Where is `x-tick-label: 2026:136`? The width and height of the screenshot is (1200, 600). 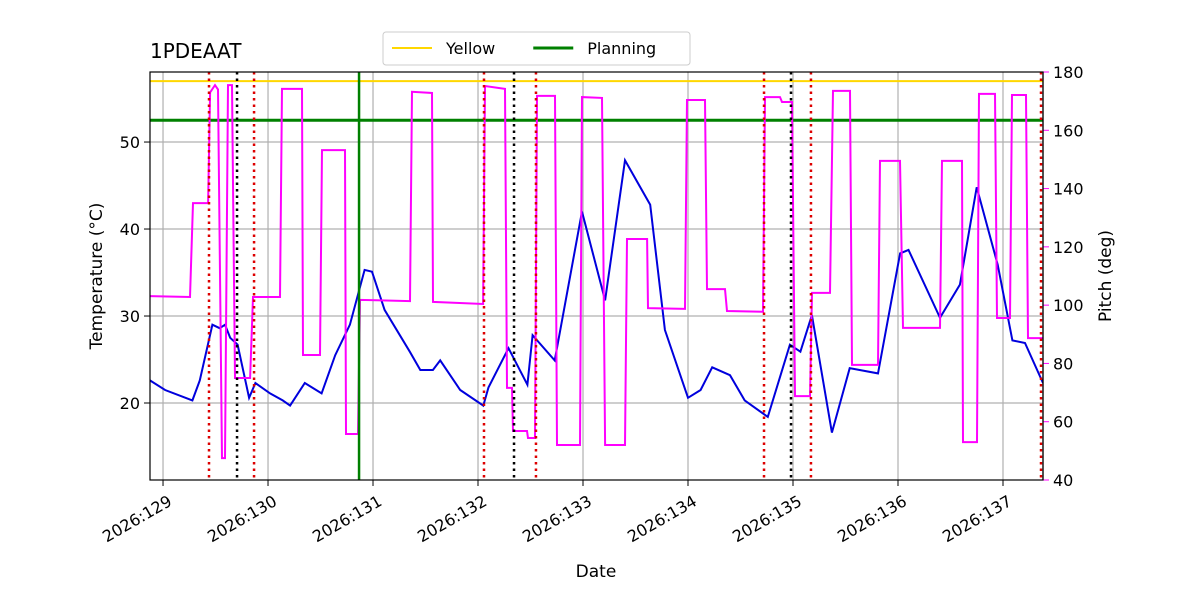
x-tick-label: 2026:136 is located at coordinates (872, 518).